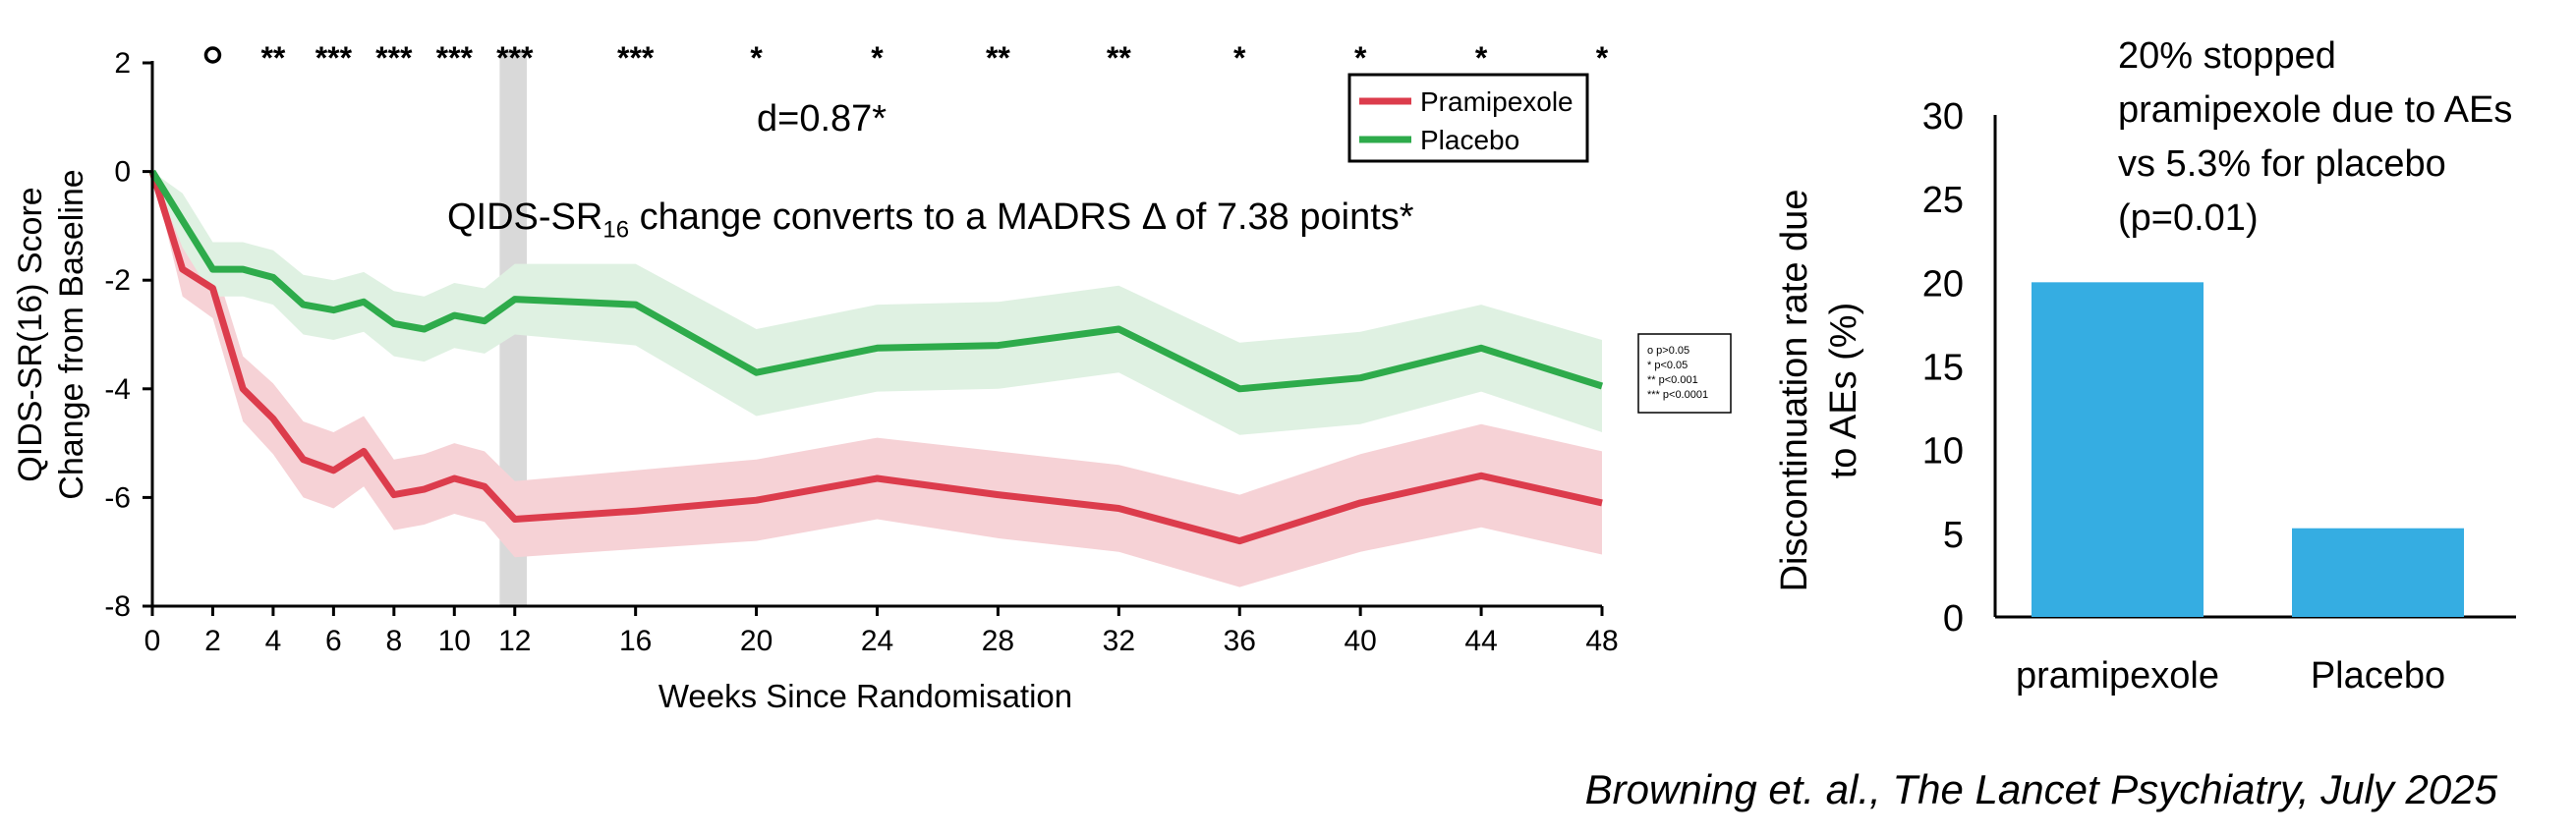  What do you see at coordinates (1497, 101) in the screenshot?
I see `legend-label-pramipexole: Pramipexole` at bounding box center [1497, 101].